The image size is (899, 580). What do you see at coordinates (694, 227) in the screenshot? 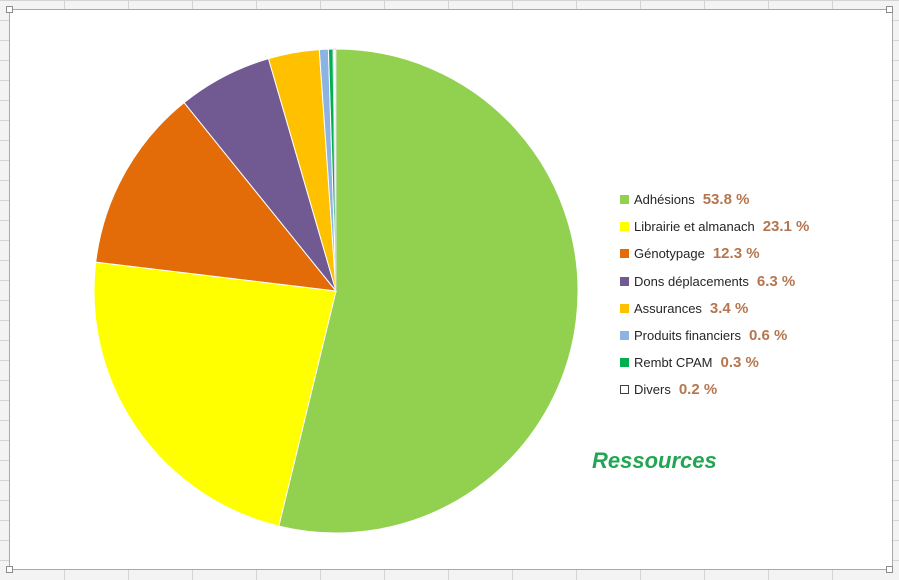
I see `legend-label: Librairie et almanach` at bounding box center [694, 227].